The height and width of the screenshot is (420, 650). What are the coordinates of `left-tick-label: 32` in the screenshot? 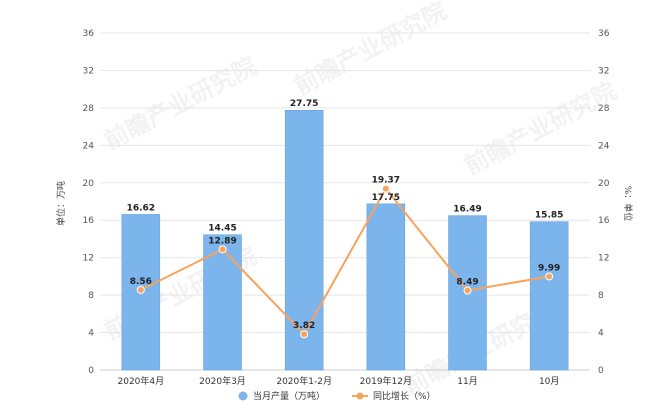 It's located at (88, 71).